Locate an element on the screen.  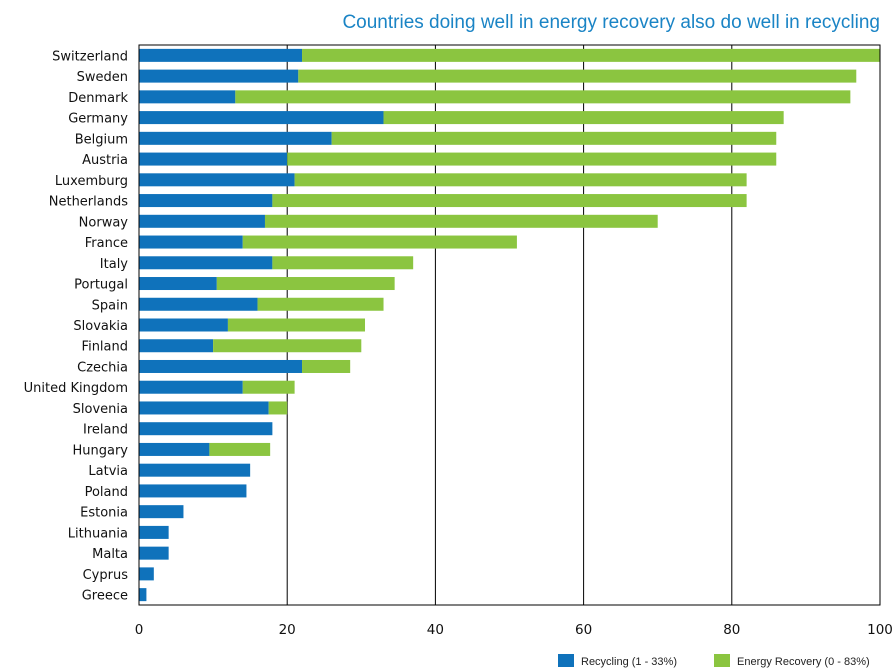
category-label: Denmark is located at coordinates (98, 98).